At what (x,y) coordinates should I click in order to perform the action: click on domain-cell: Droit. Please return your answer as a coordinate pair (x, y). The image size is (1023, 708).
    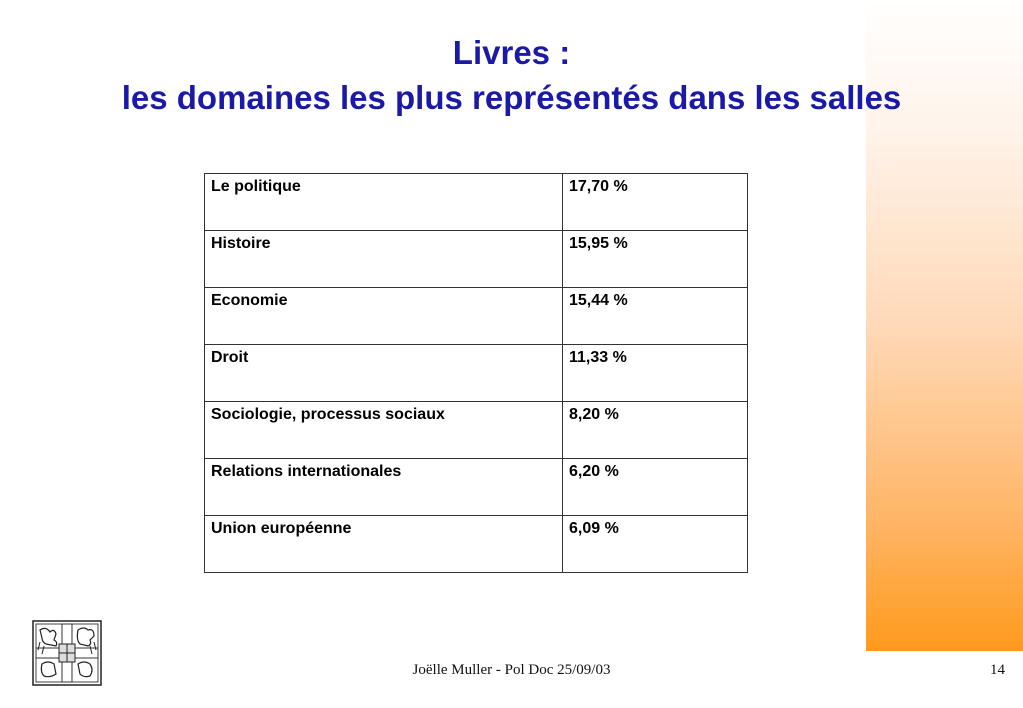
    Looking at the image, I should click on (383, 373).